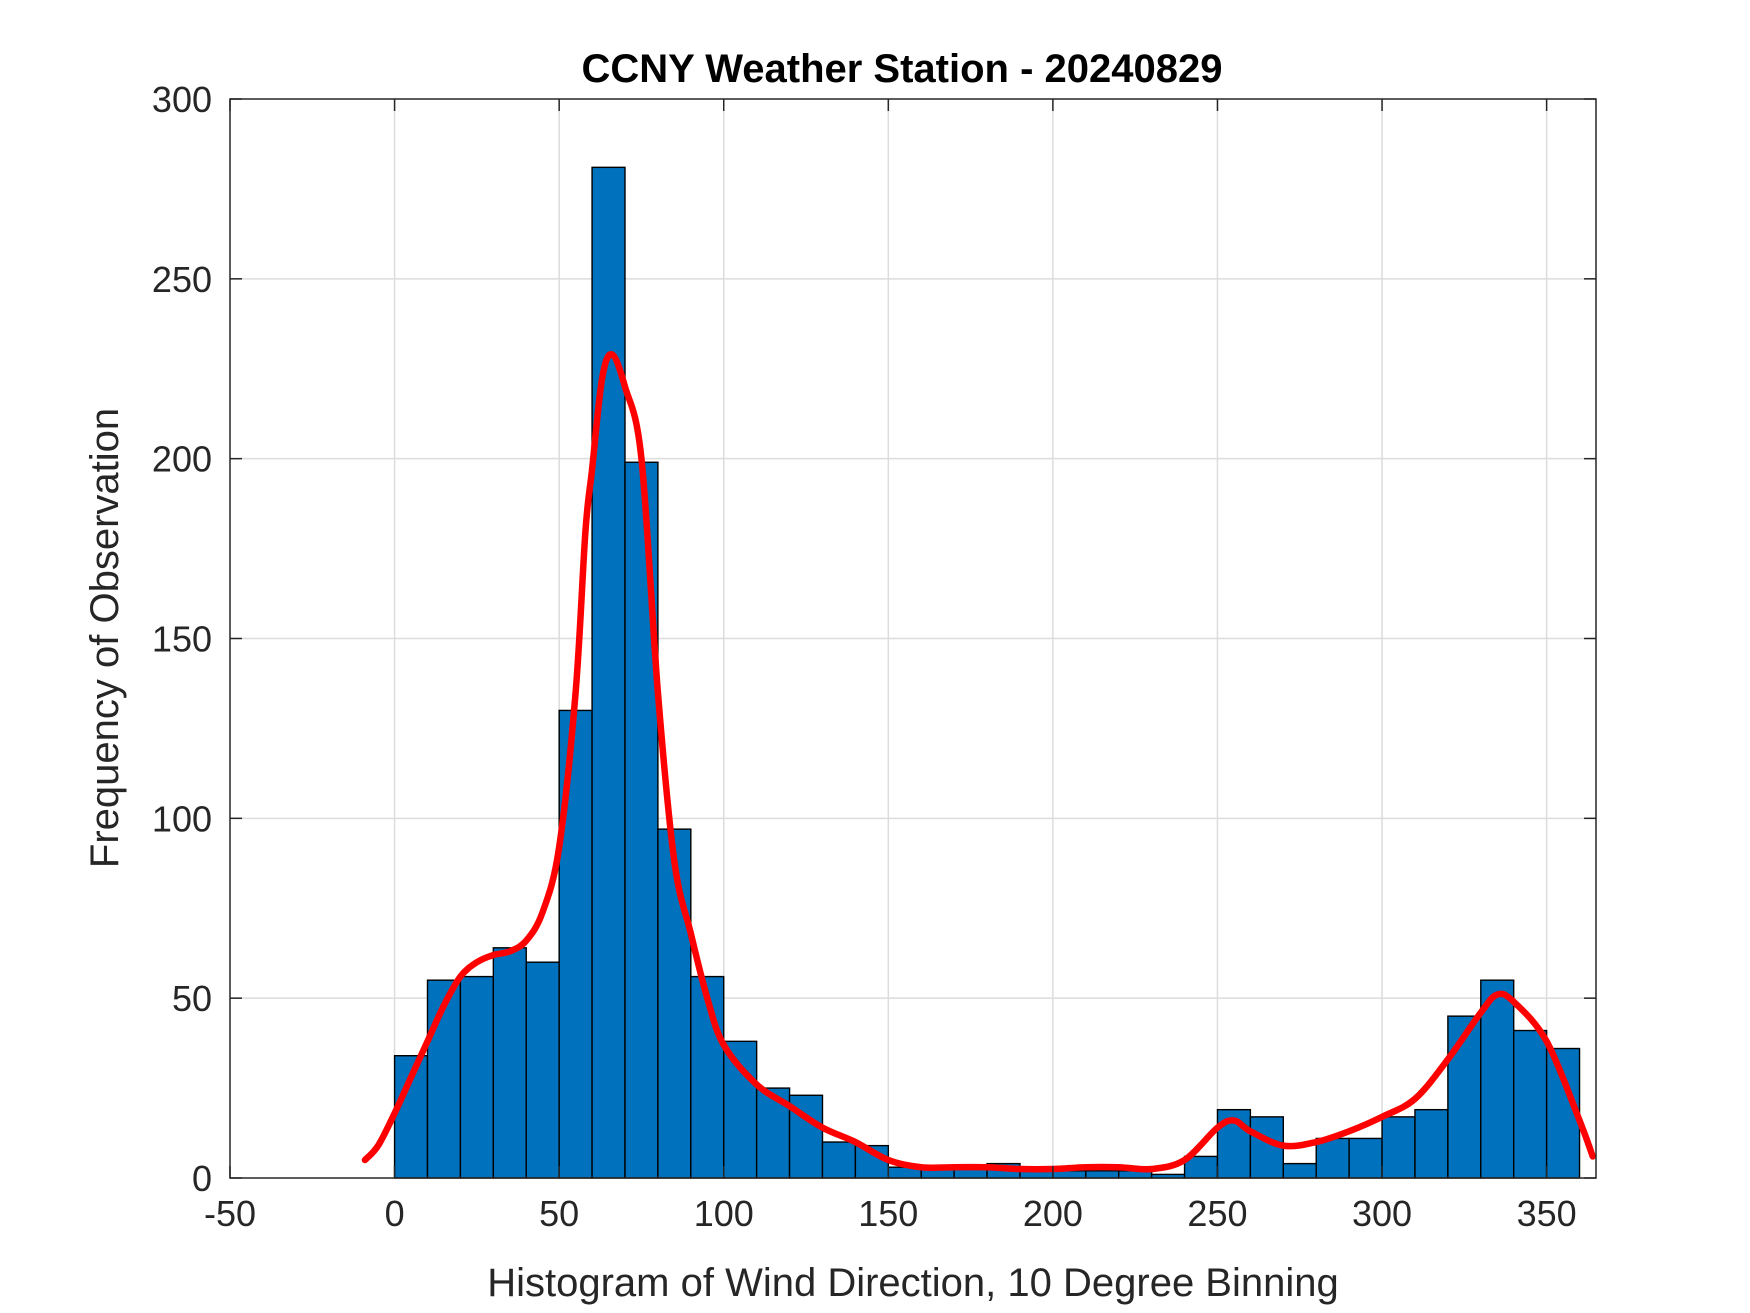  What do you see at coordinates (202, 1178) in the screenshot?
I see `y-tick-label: 0` at bounding box center [202, 1178].